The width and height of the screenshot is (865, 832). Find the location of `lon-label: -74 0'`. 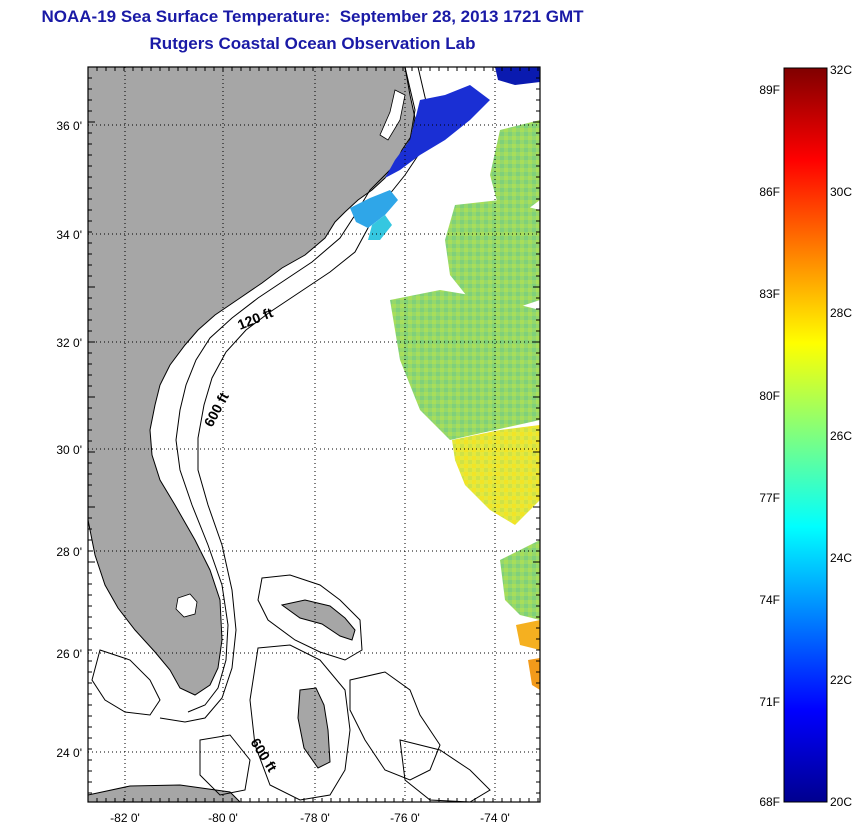

lon-label: -74 0' is located at coordinates (495, 818).